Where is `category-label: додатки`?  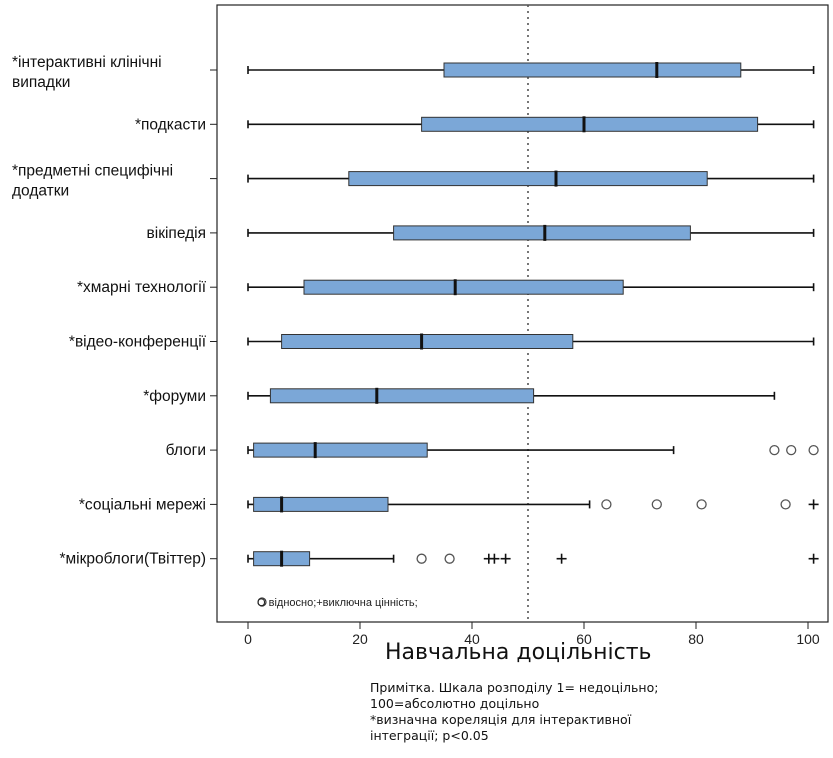
category-label: додатки is located at coordinates (40, 191).